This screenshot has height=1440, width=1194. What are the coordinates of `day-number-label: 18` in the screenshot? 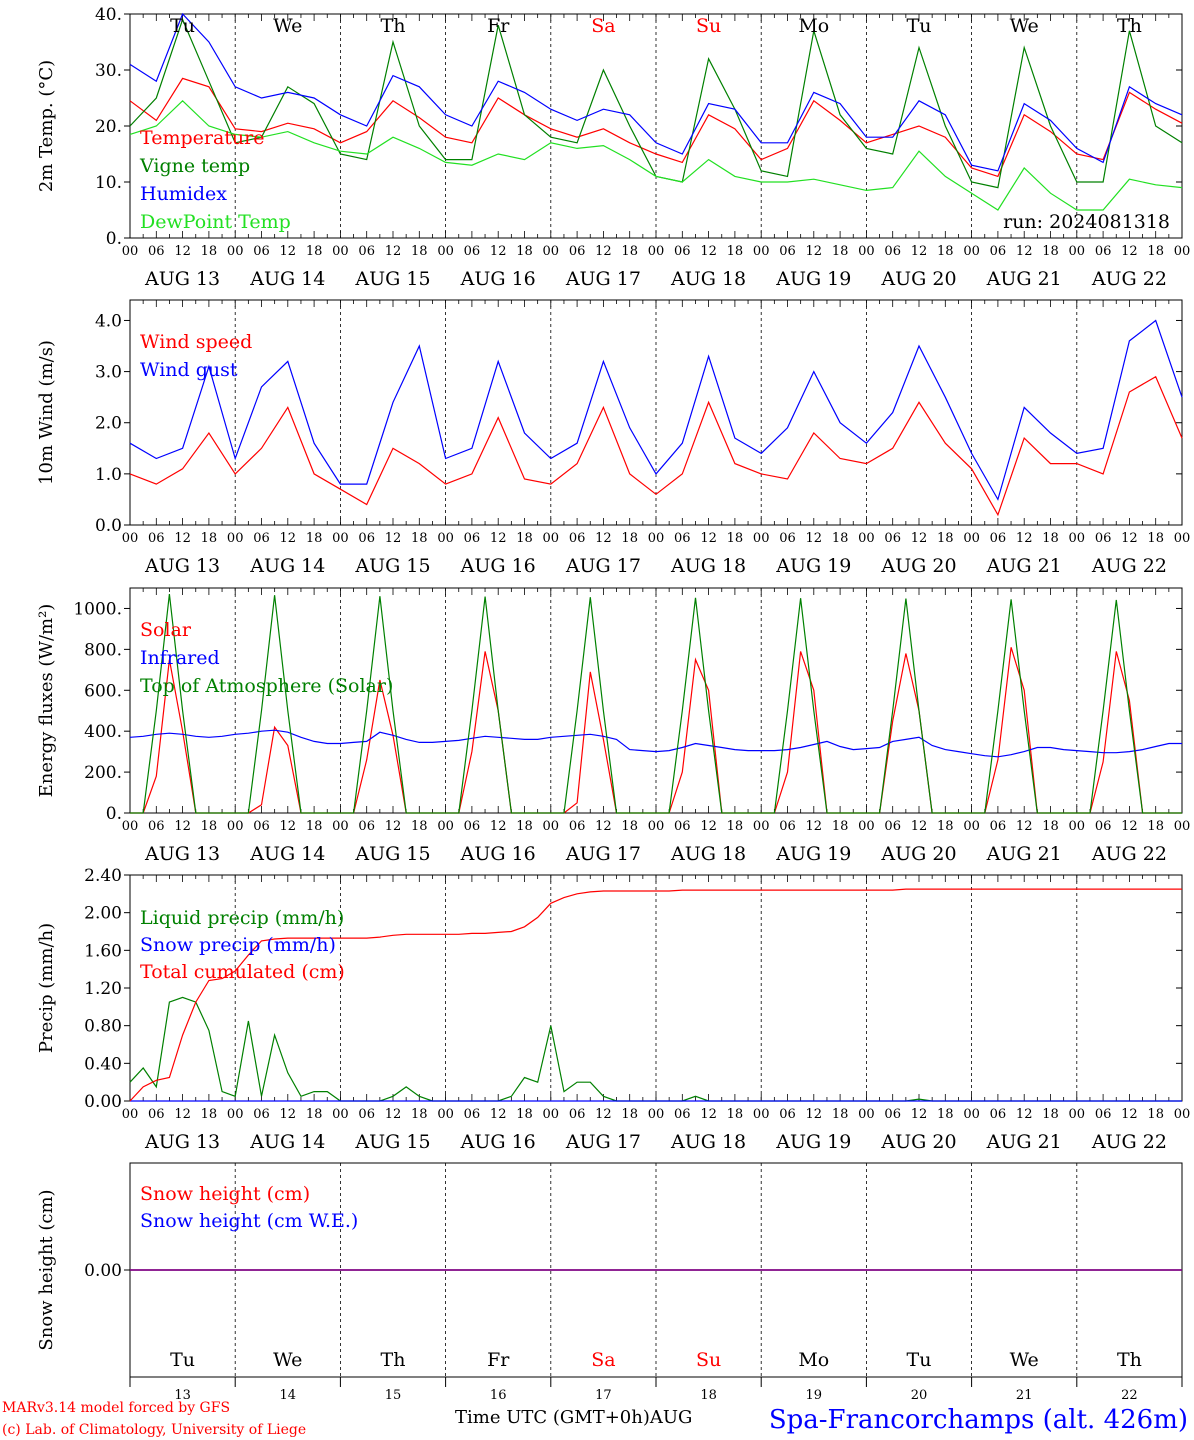 It's located at (708, 1395).